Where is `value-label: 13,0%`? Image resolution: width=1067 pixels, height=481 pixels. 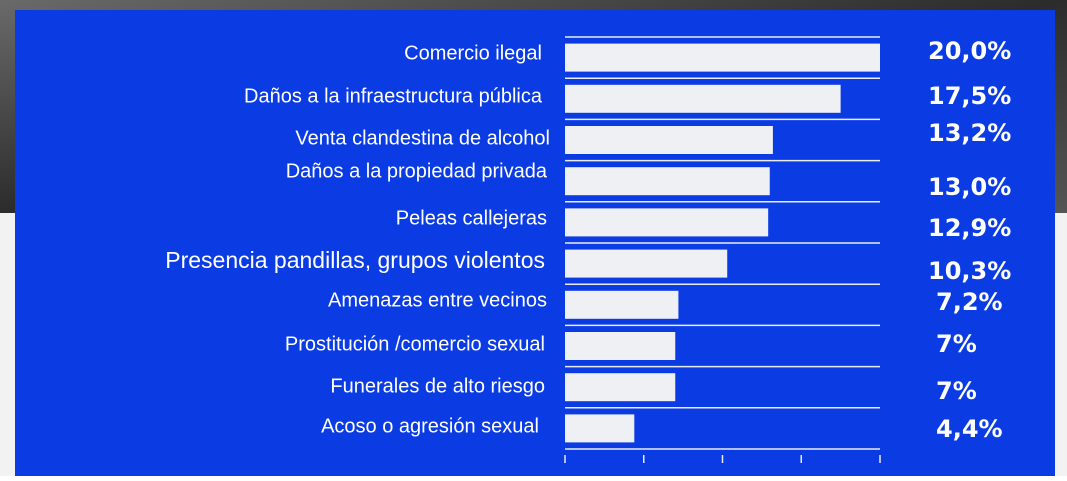
value-label: 13,0% is located at coordinates (969, 187).